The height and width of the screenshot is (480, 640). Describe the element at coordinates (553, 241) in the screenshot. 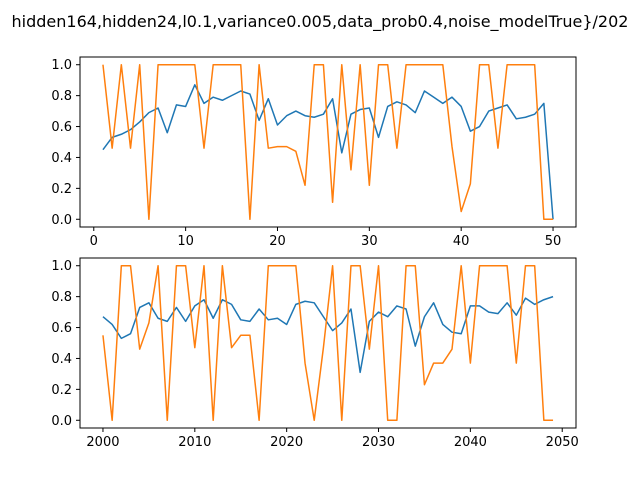

I see `top-x-tick-label: 50` at that location.